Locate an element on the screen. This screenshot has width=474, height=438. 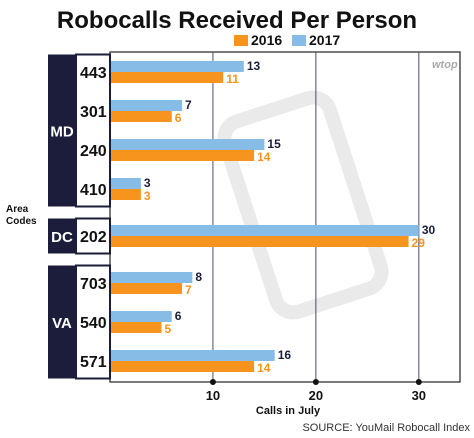
code-frame-DC is located at coordinates (93, 236).